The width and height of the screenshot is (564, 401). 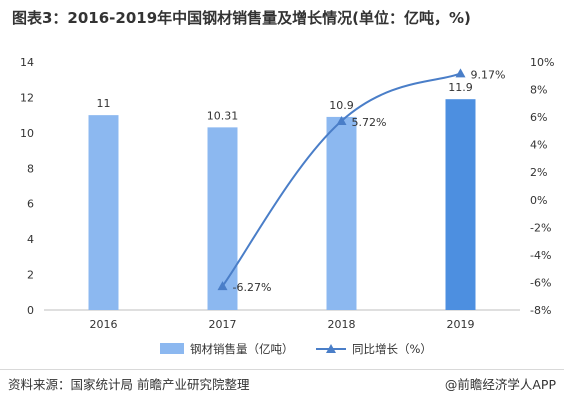 I want to click on bar-value-label: 10.9, so click(x=341, y=105).